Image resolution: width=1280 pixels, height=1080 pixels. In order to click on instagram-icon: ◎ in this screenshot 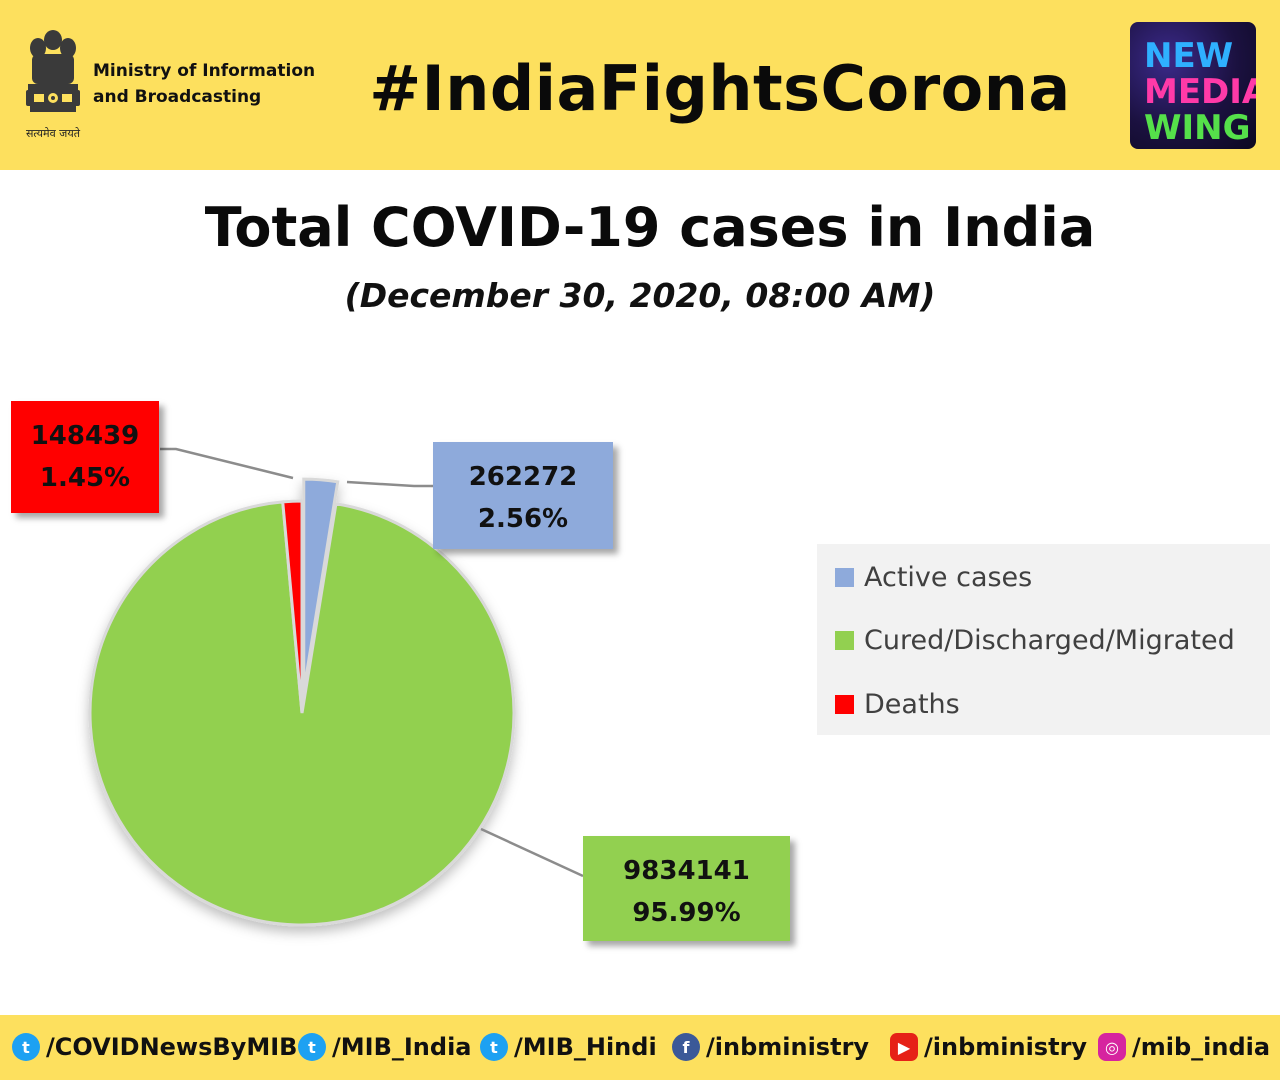, I will do `click(1112, 1047)`.